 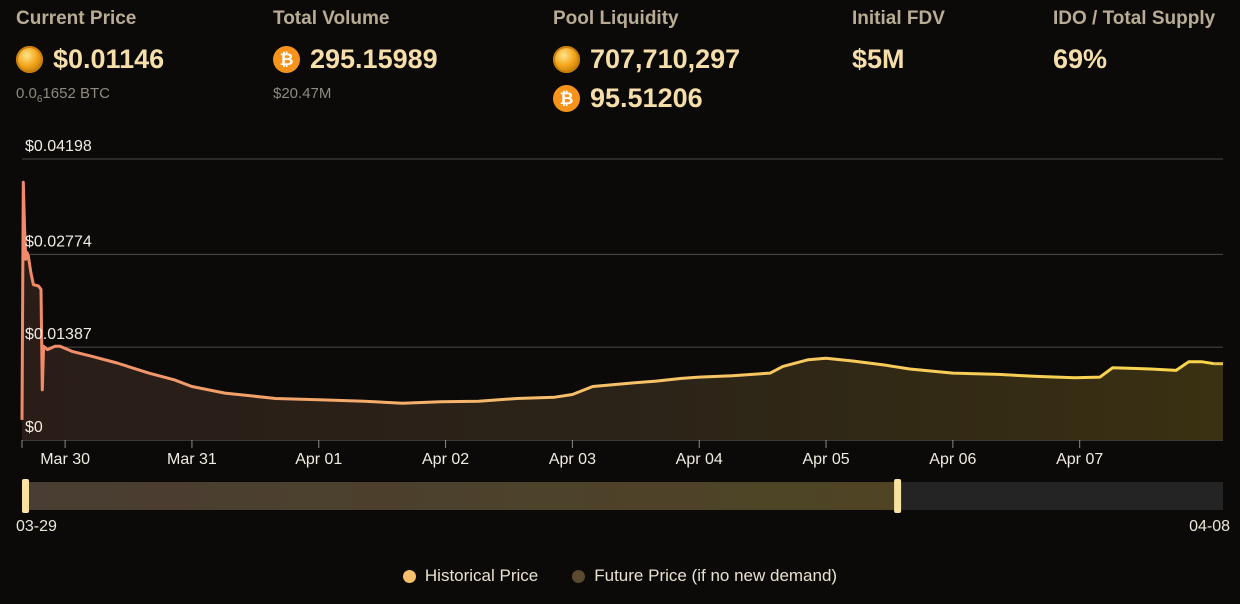 What do you see at coordinates (34, 427) in the screenshot?
I see `y-tick-label: $0` at bounding box center [34, 427].